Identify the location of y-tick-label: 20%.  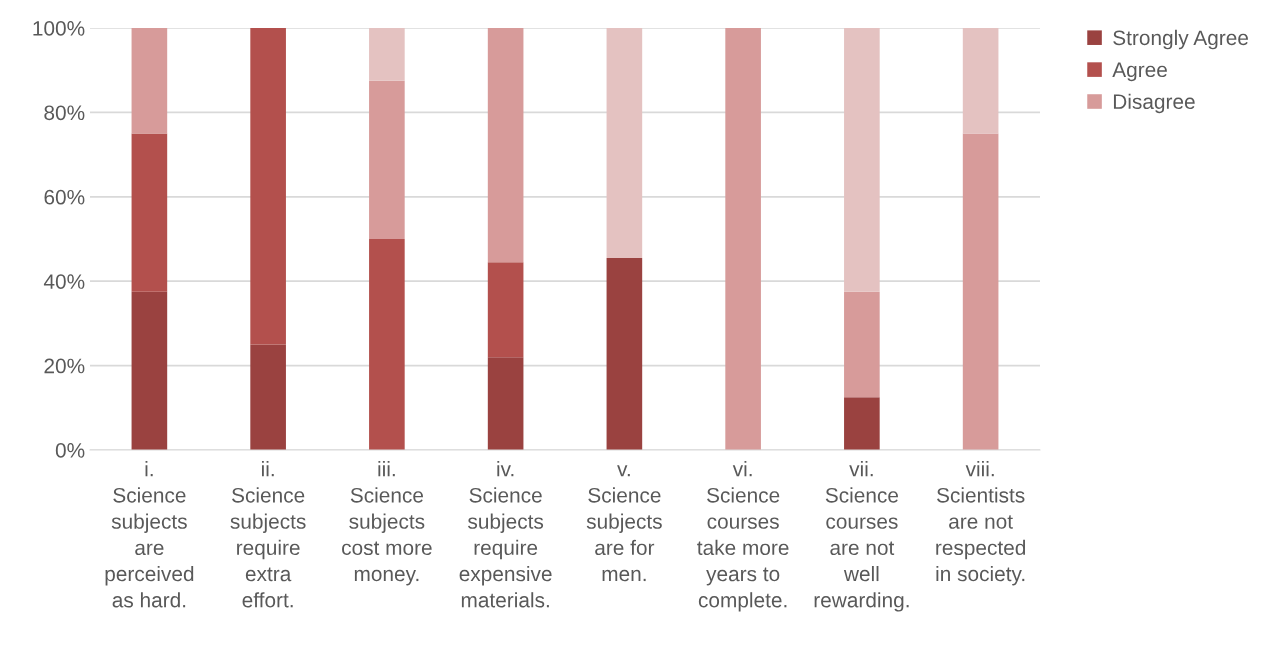
(64, 366).